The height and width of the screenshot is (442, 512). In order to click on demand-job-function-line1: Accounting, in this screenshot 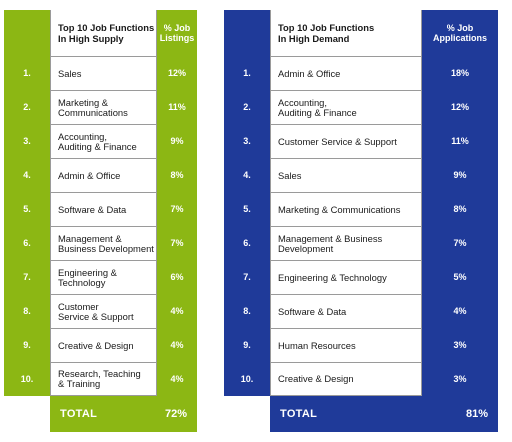, I will do `click(302, 102)`.